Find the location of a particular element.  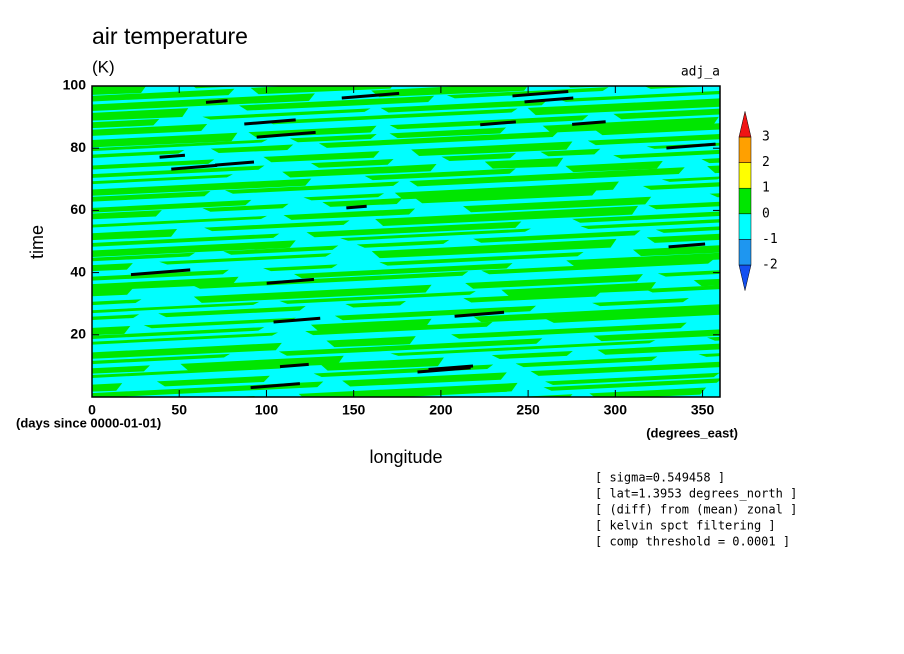

y-tick-label: 60 is located at coordinates (78, 209).